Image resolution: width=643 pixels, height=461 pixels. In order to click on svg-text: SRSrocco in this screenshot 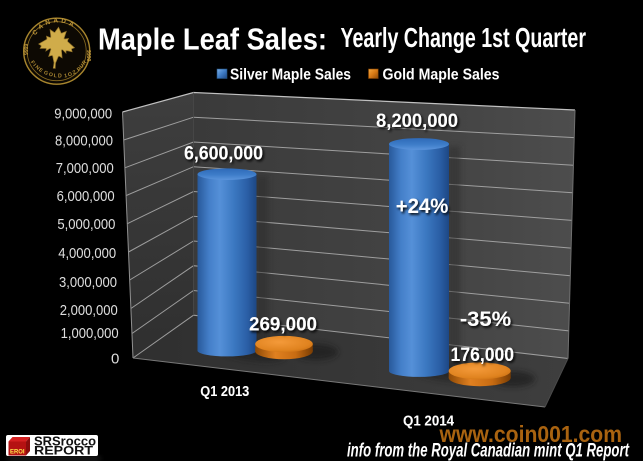, I will do `click(65, 440)`.